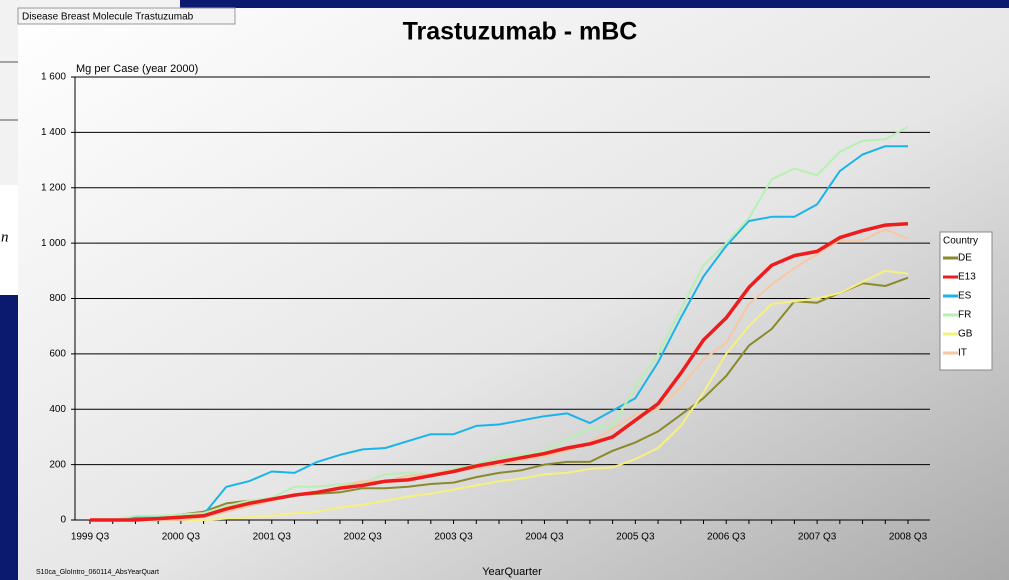 Image resolution: width=1009 pixels, height=580 pixels. What do you see at coordinates (53, 77) in the screenshot?
I see `y-tick-label: 1 600` at bounding box center [53, 77].